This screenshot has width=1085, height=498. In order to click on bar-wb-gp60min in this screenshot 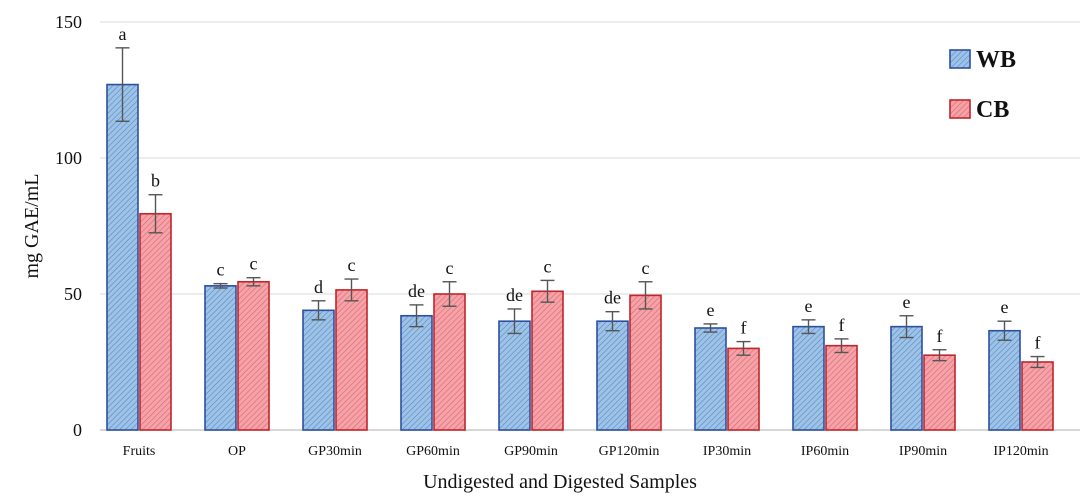, I will do `click(416, 372)`.